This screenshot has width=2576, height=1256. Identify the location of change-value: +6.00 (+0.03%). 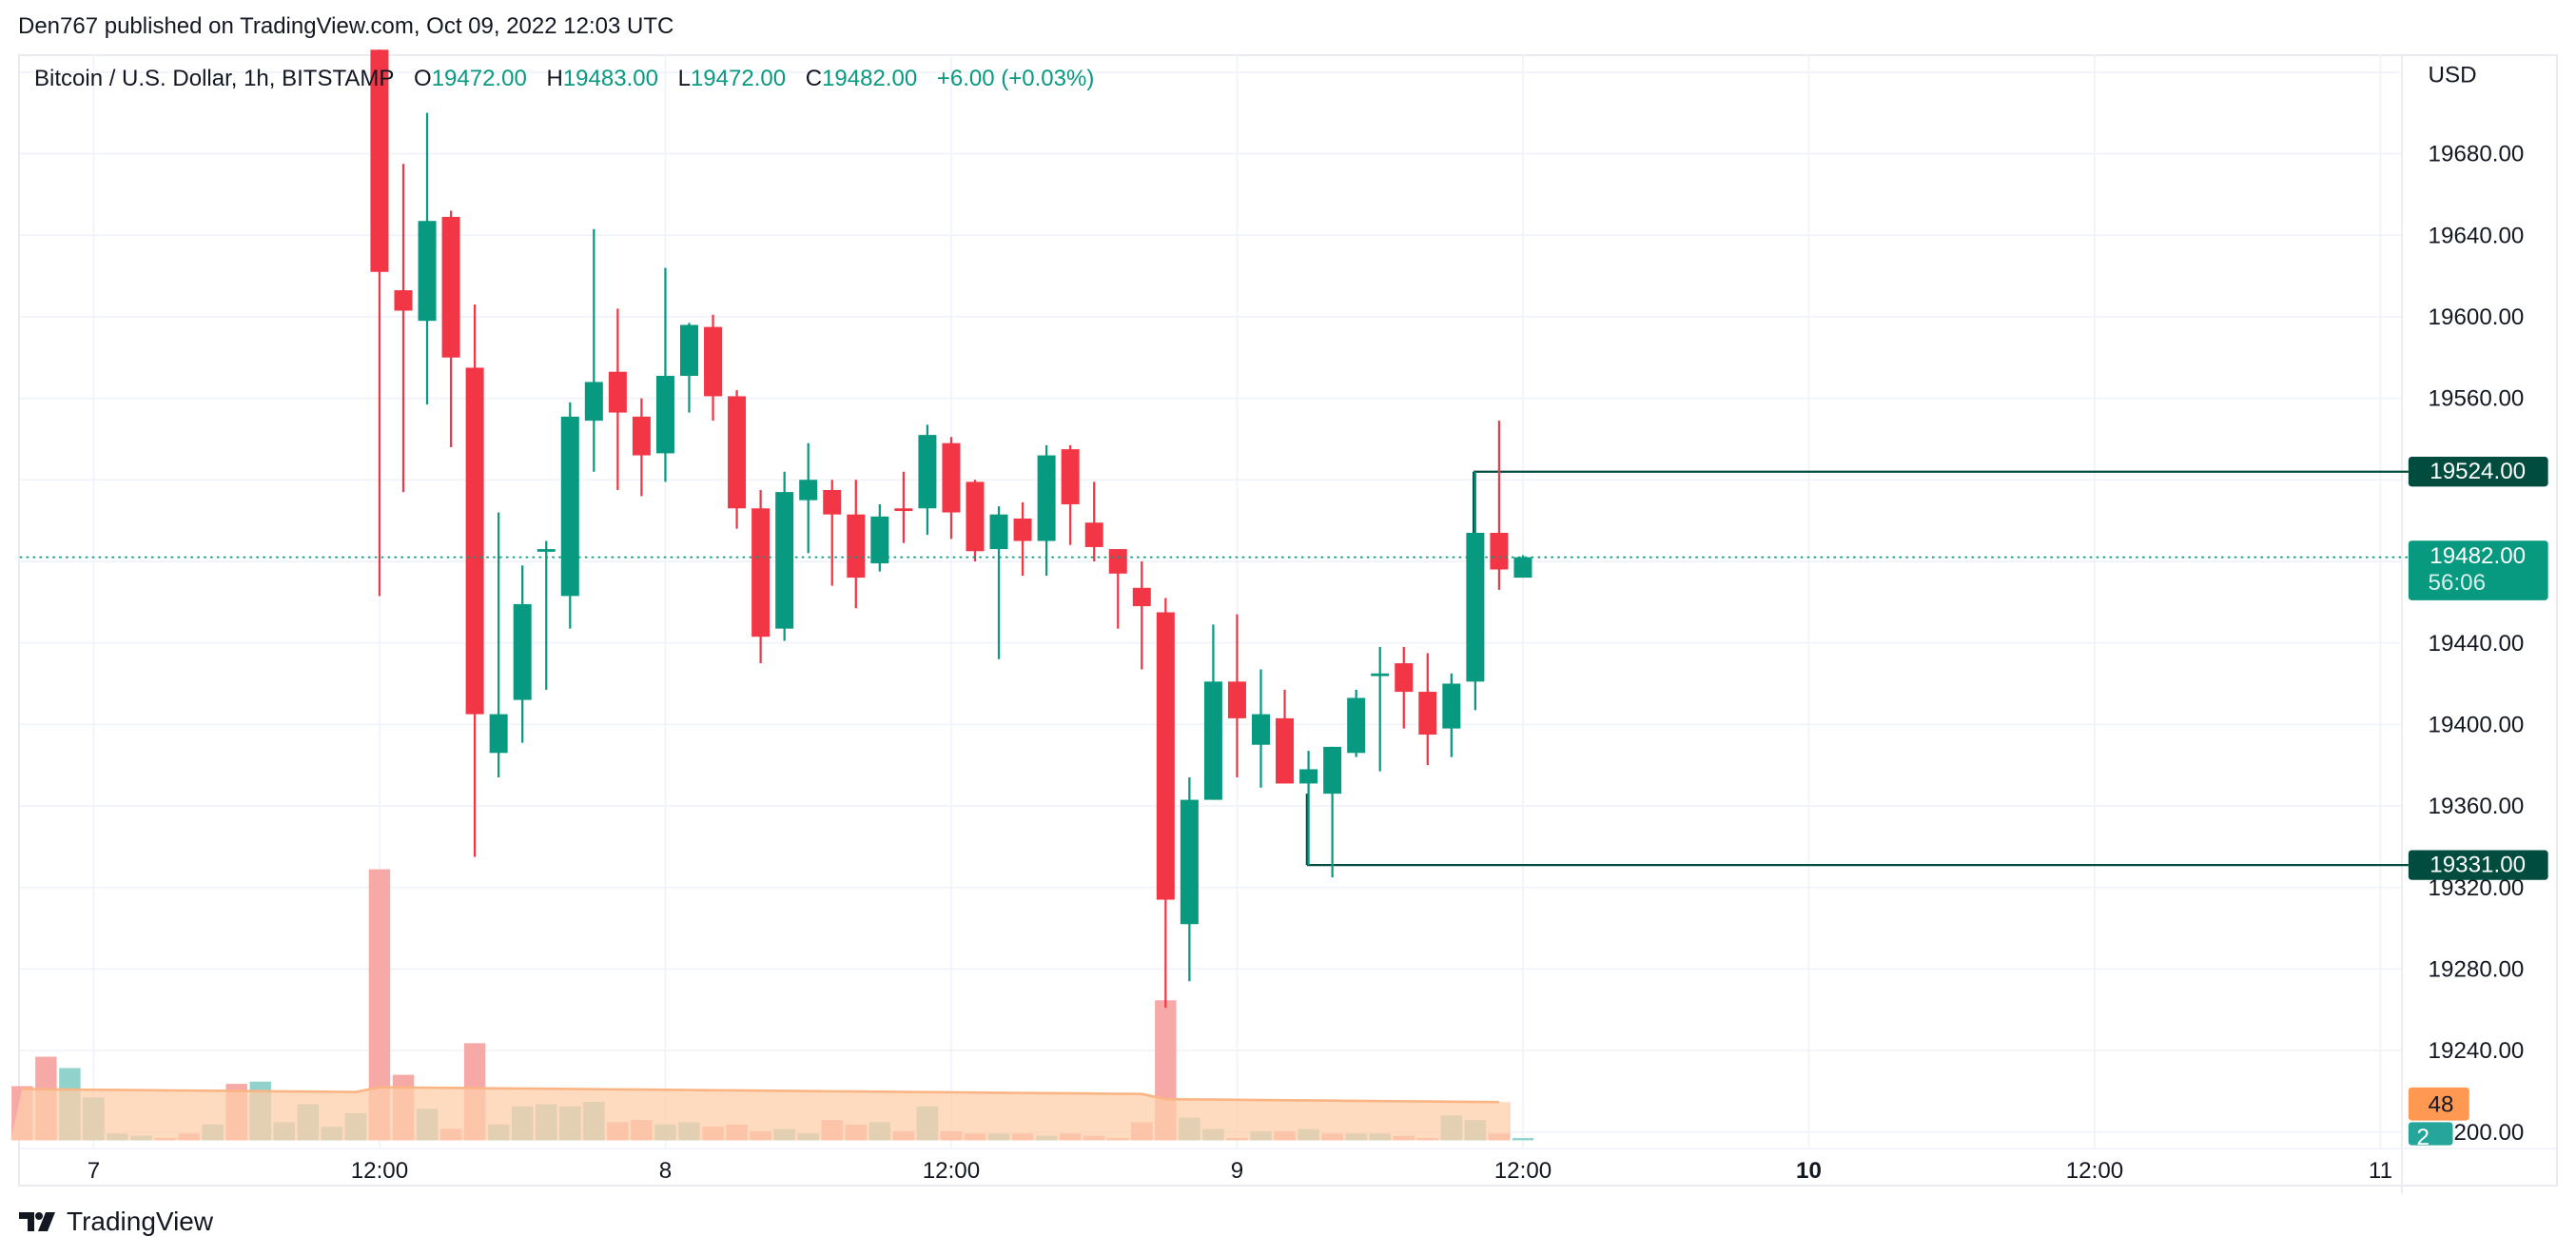
(1016, 78).